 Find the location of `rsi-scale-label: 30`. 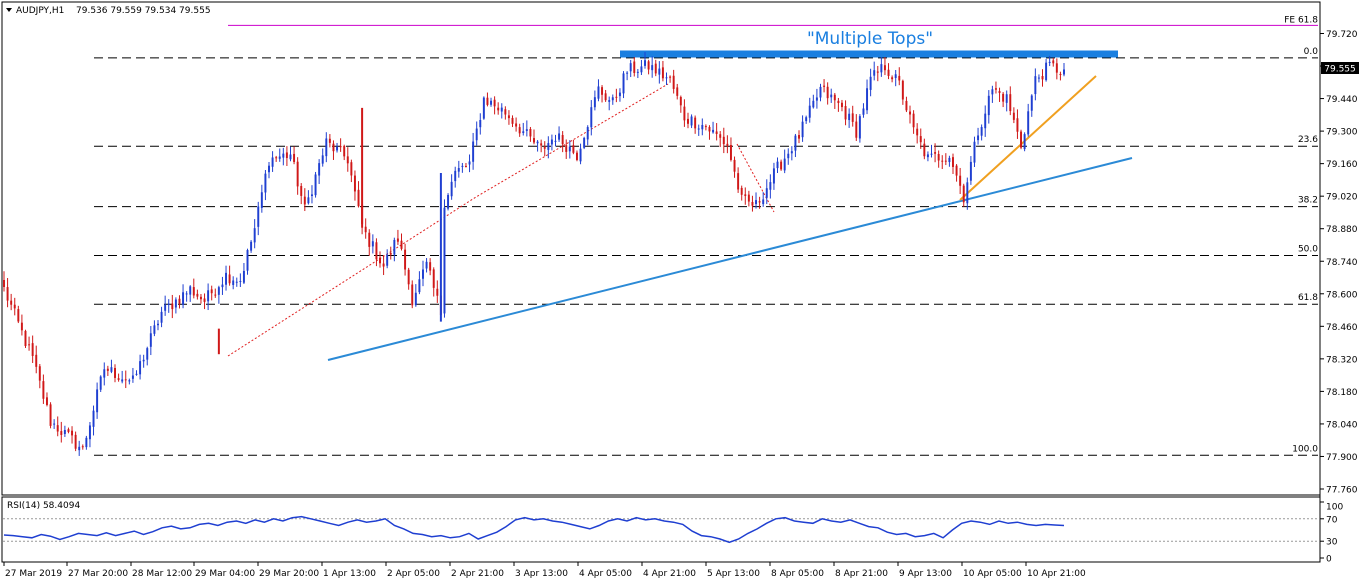

rsi-scale-label: 30 is located at coordinates (1332, 543).